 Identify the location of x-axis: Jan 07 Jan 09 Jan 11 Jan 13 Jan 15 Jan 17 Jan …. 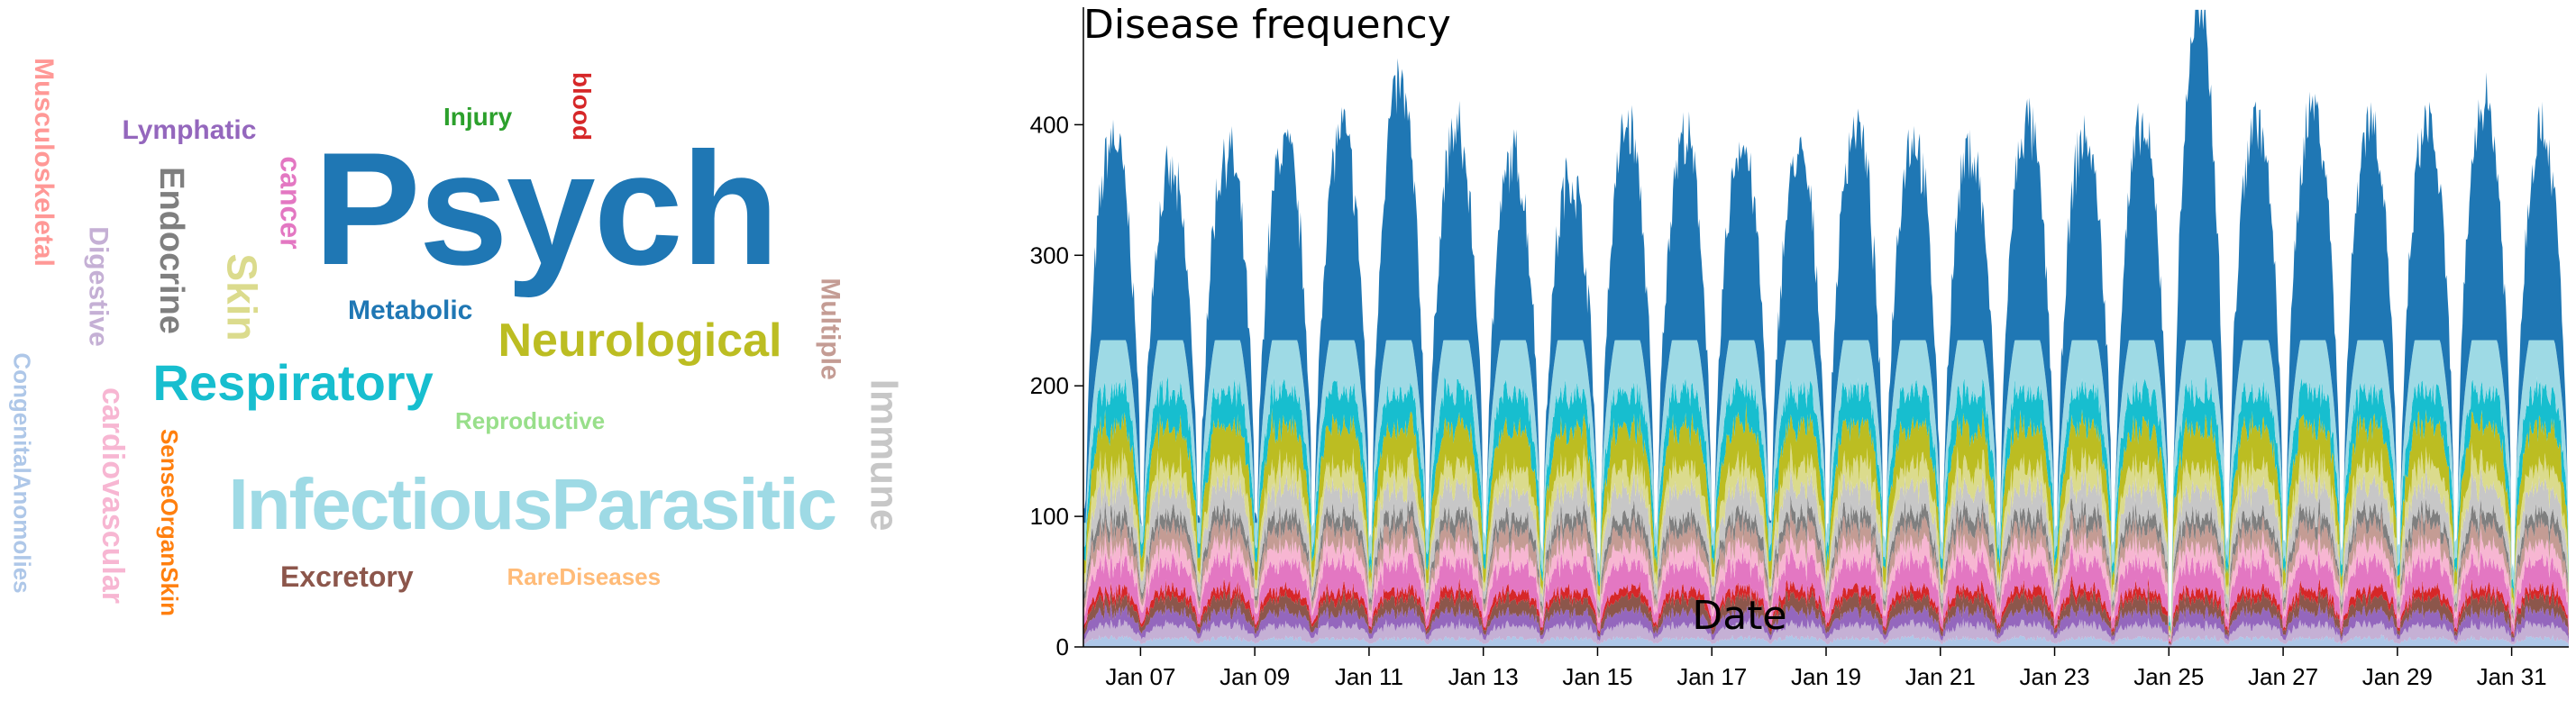
(1826, 668).